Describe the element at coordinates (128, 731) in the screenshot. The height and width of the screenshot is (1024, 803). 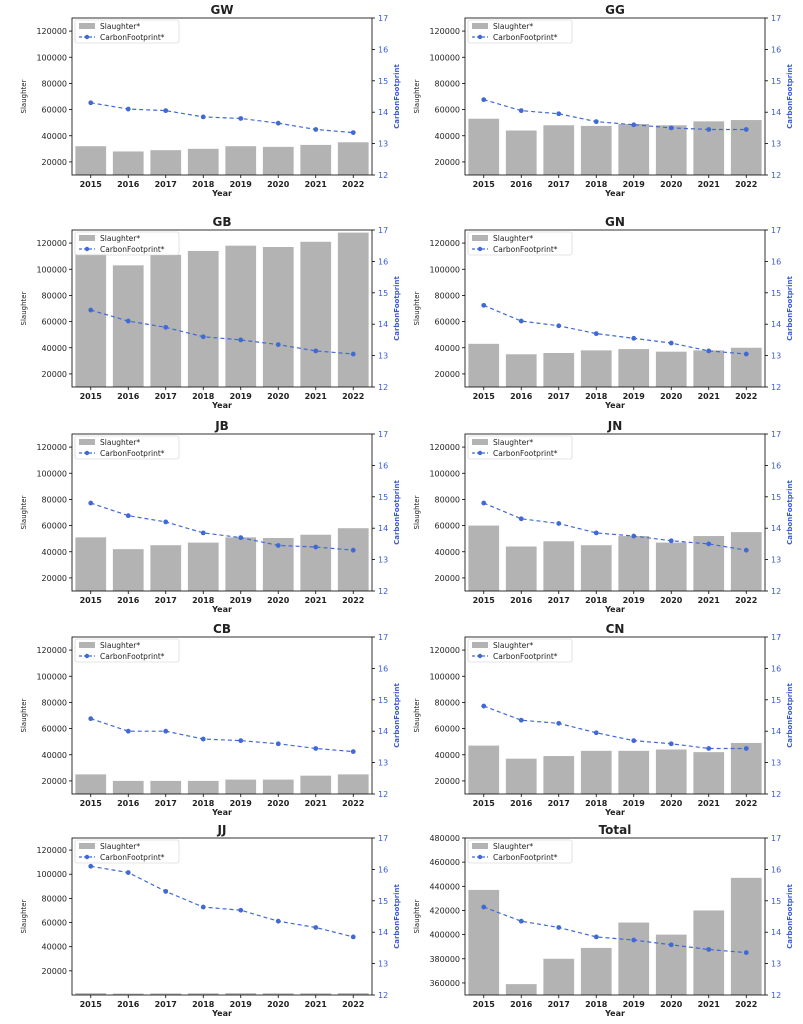
I see `carbon-footprint-point-2016` at that location.